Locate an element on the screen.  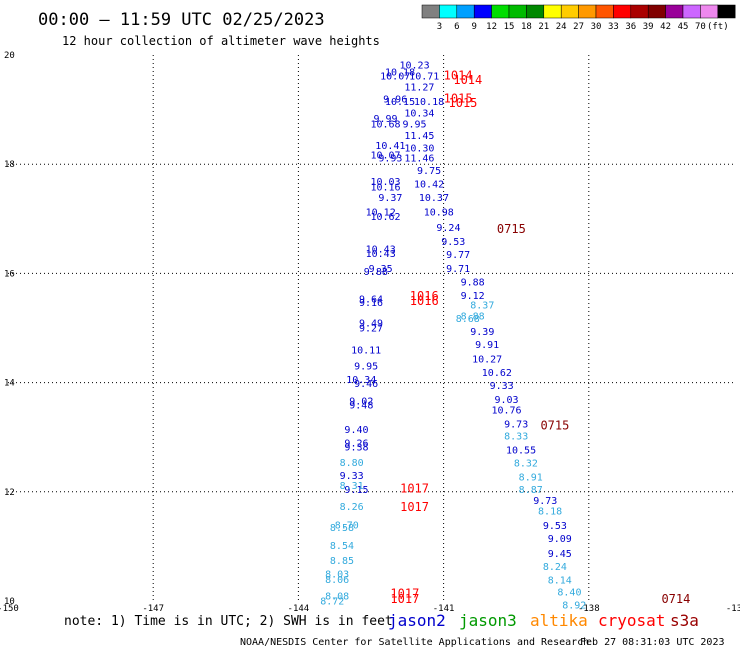
swh-value-label: 9.48 is located at coordinates (361, 405).